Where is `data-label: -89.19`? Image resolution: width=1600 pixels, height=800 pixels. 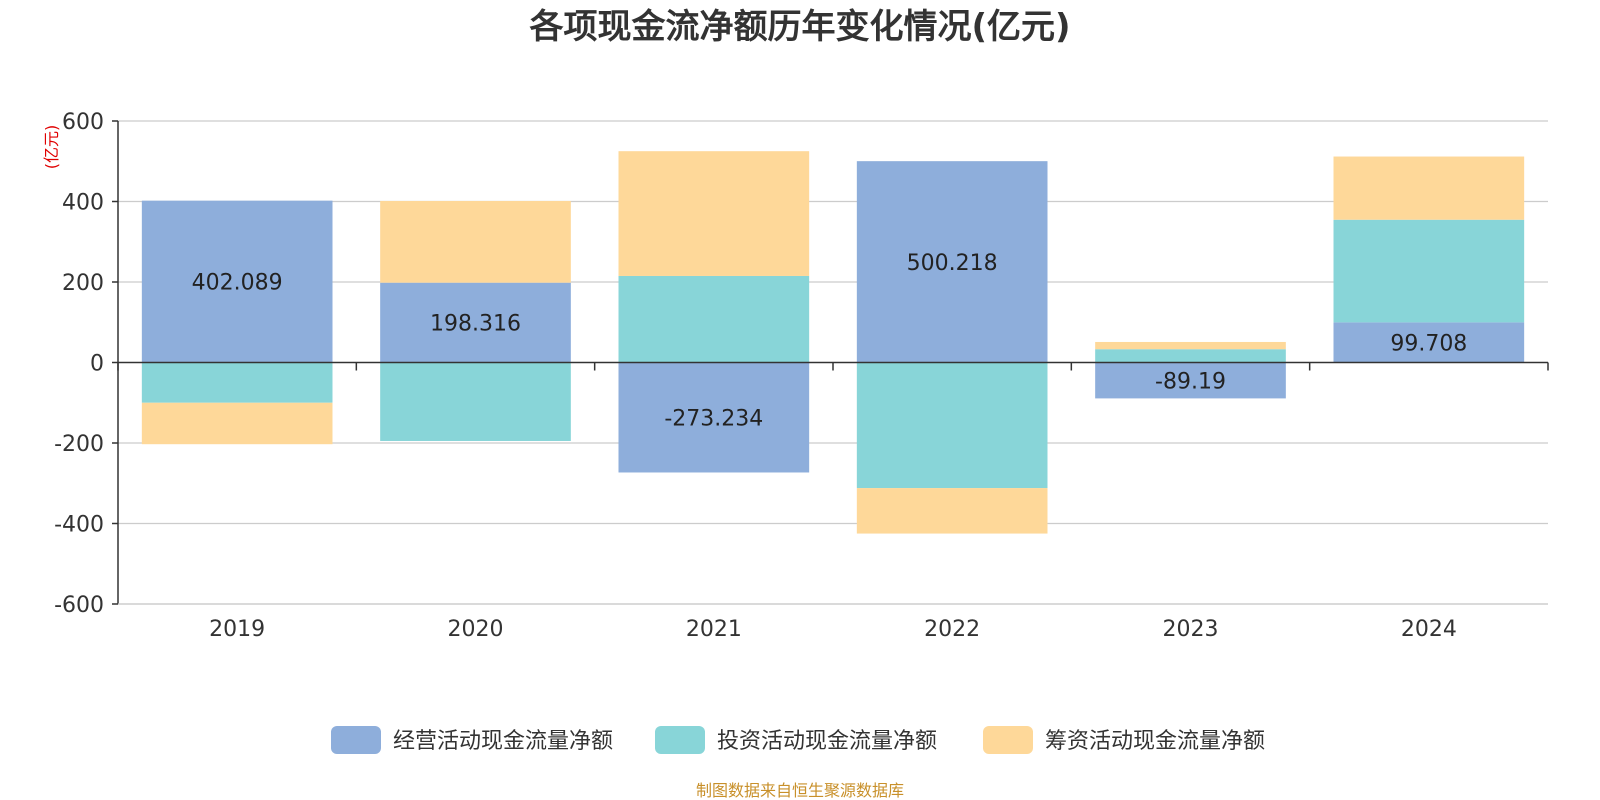 data-label: -89.19 is located at coordinates (1190, 381).